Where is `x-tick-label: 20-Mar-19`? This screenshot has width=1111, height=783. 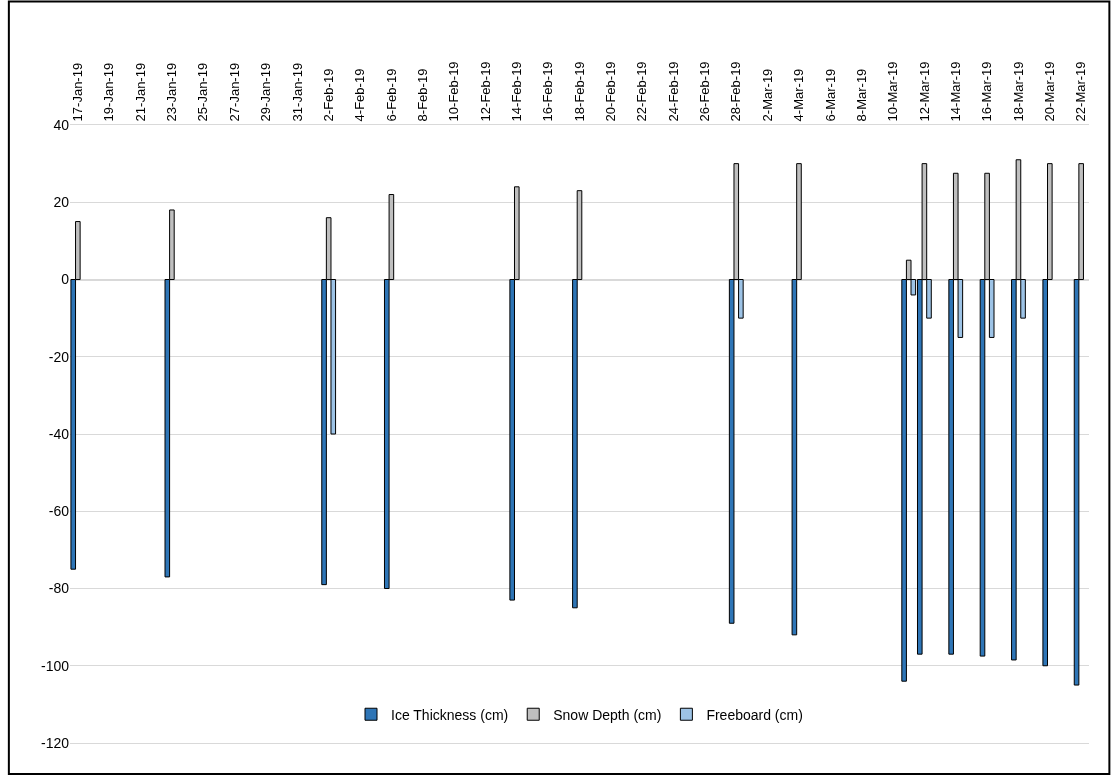 x-tick-label: 20-Mar-19 is located at coordinates (1050, 91).